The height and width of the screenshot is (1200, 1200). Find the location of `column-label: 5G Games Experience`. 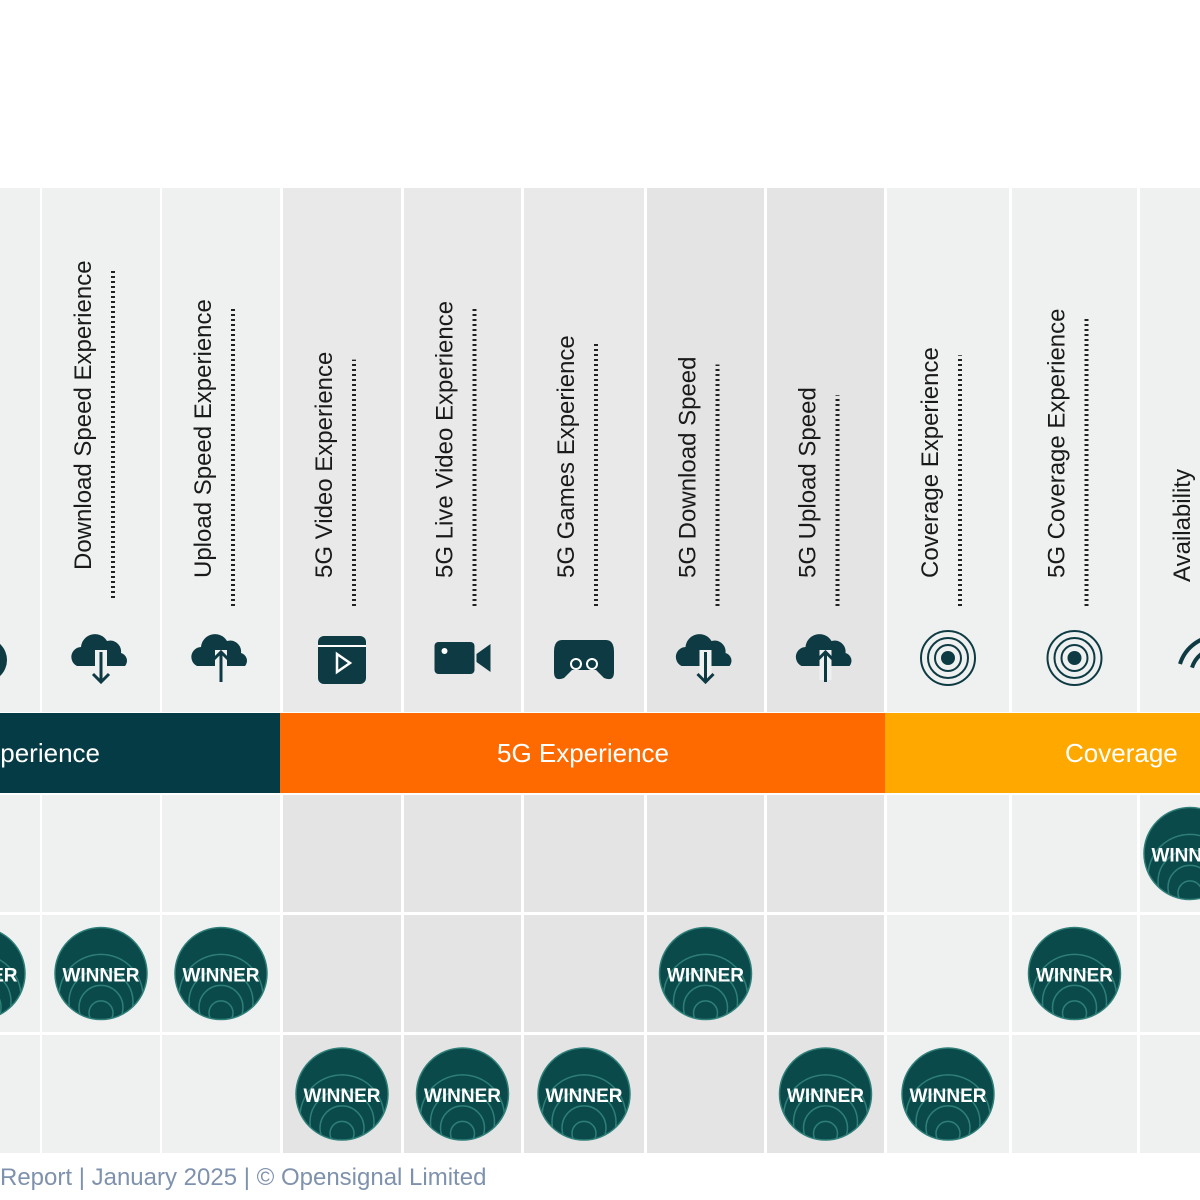

column-label: 5G Games Experience is located at coordinates (566, 456).